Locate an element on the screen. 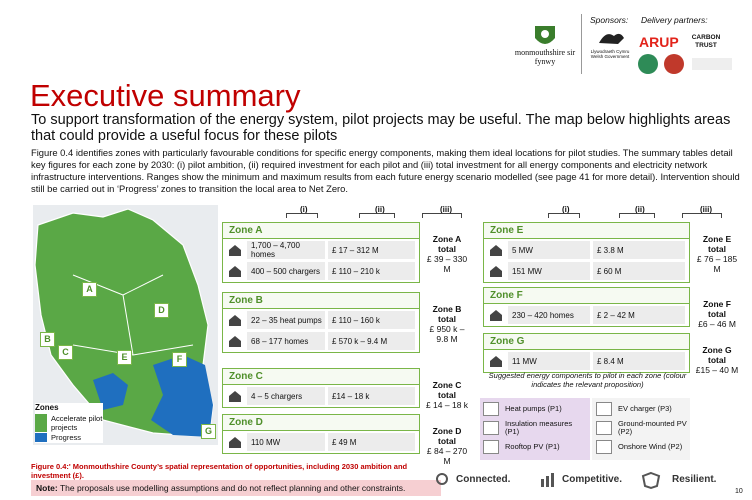 This screenshot has width=752, height=500. pilot-investment: £ 60 M is located at coordinates (639, 271).